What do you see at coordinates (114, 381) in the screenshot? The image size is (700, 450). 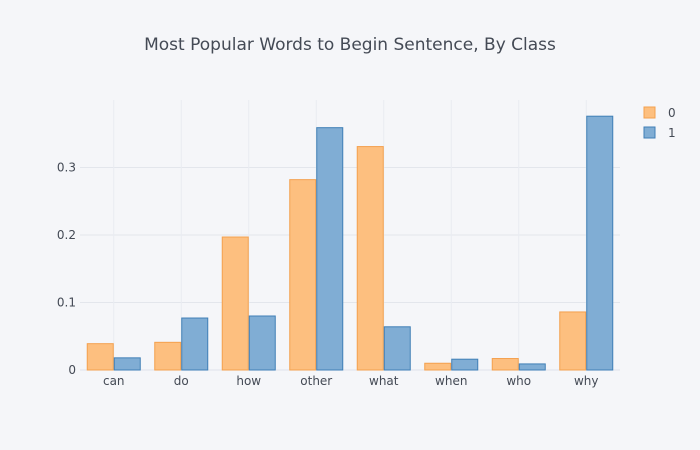 I see `x-tick-label: can` at bounding box center [114, 381].